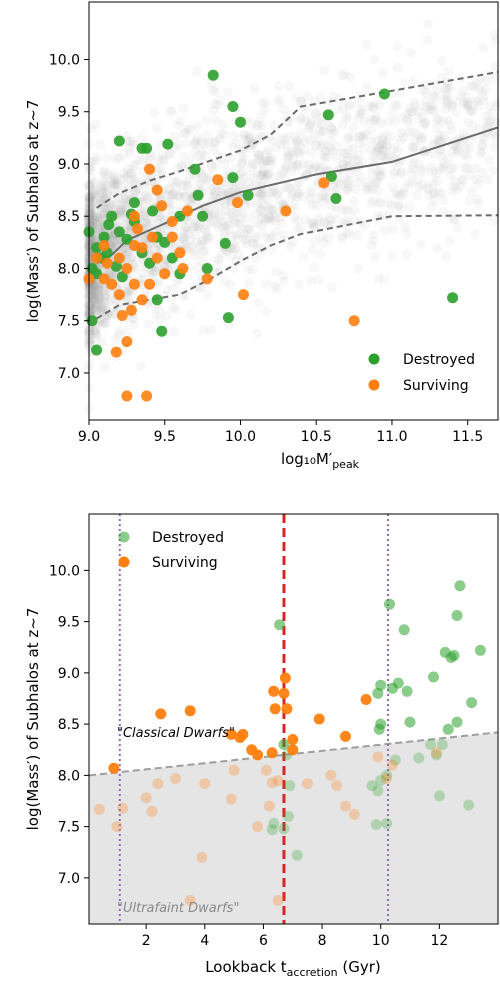 The width and height of the screenshot is (500, 981). What do you see at coordinates (64, 571) in the screenshot?
I see `y-tick-label: 10.0` at bounding box center [64, 571].